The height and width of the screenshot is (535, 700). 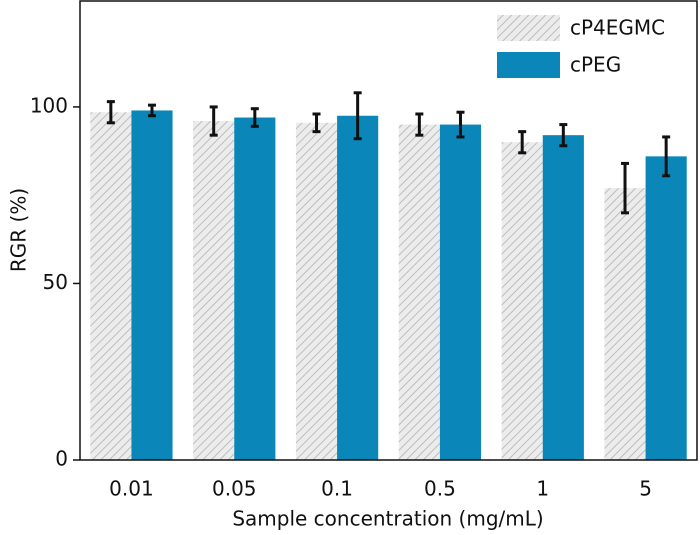 I want to click on y-axis-label: RGR (%), so click(x=19, y=230).